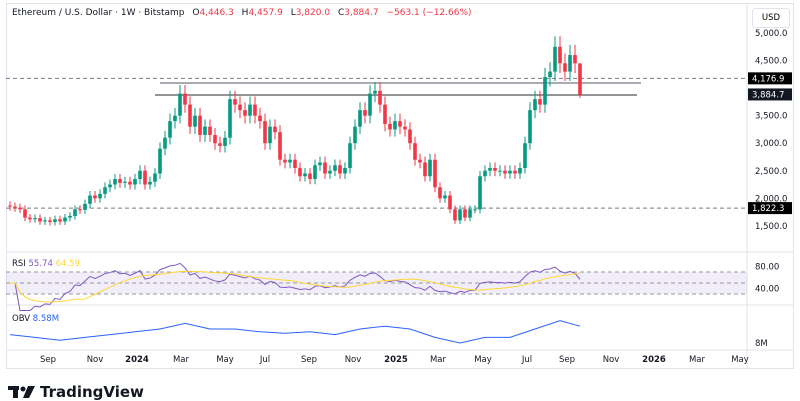 The image size is (800, 401). Describe the element at coordinates (76, 392) in the screenshot. I see `tradingview-logo: TradingView` at that location.